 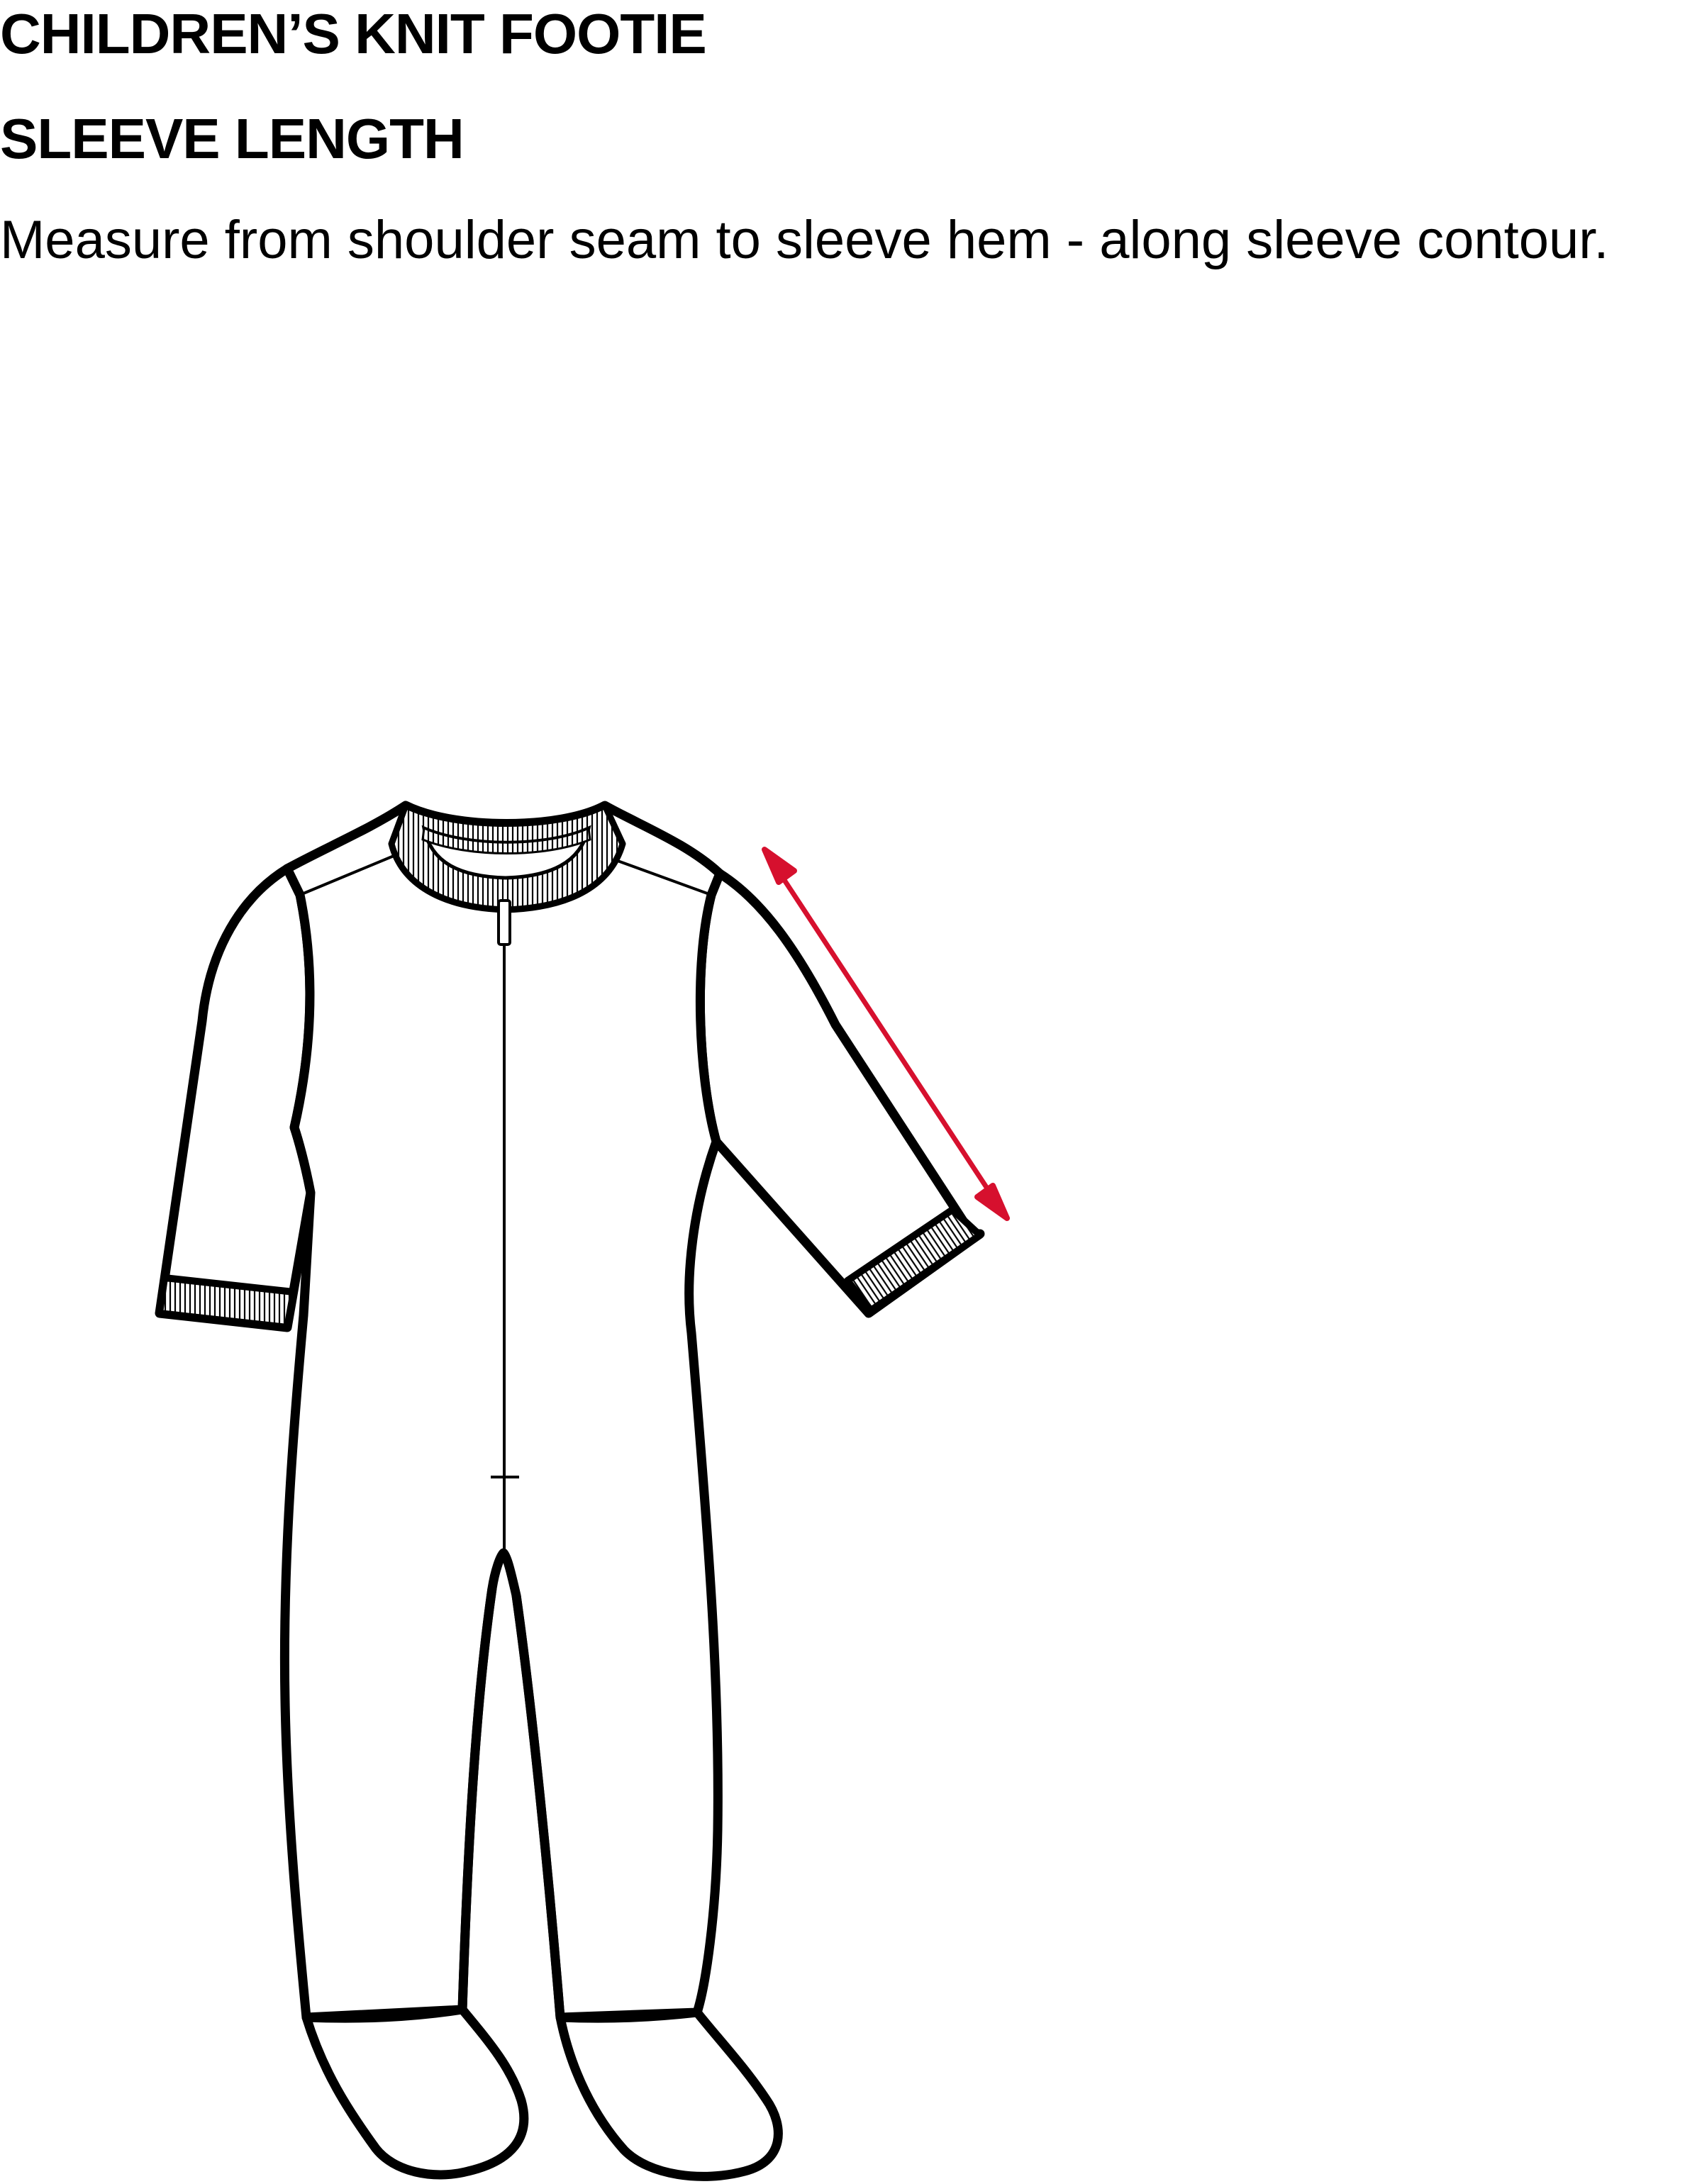 I want to click on page-title: CHILDREN’S KNIT FOOTIE, so click(x=353, y=33).